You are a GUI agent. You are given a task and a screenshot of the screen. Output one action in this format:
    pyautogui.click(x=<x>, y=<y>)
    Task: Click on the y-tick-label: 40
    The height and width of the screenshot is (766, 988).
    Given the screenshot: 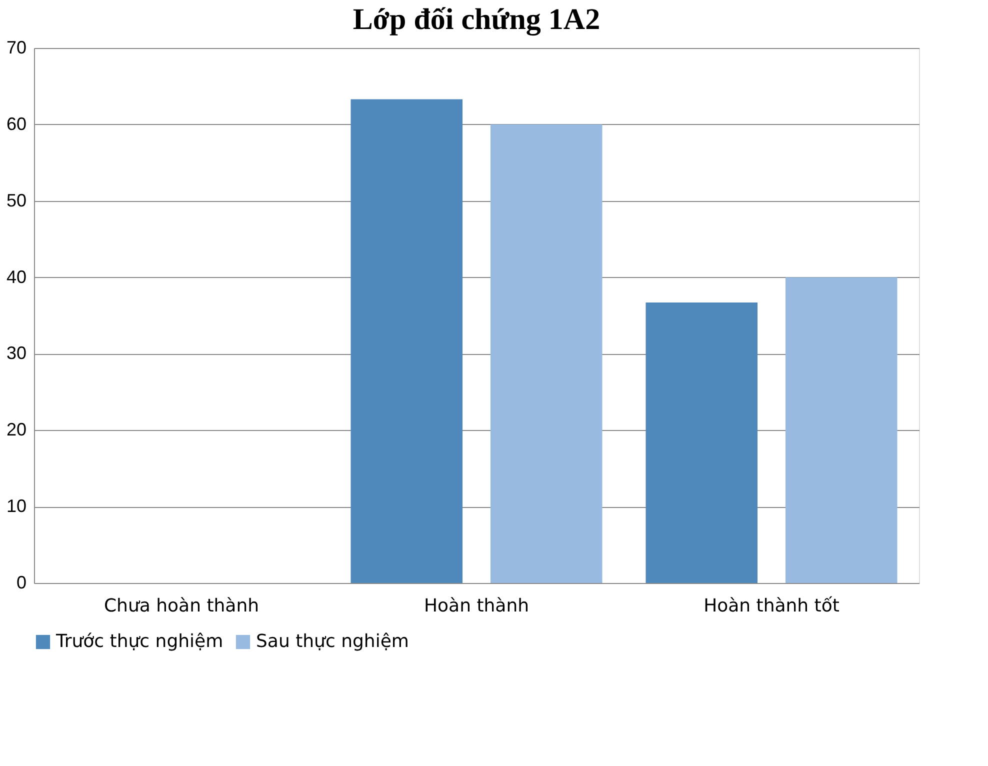 What is the action you would take?
    pyautogui.click(x=16, y=276)
    